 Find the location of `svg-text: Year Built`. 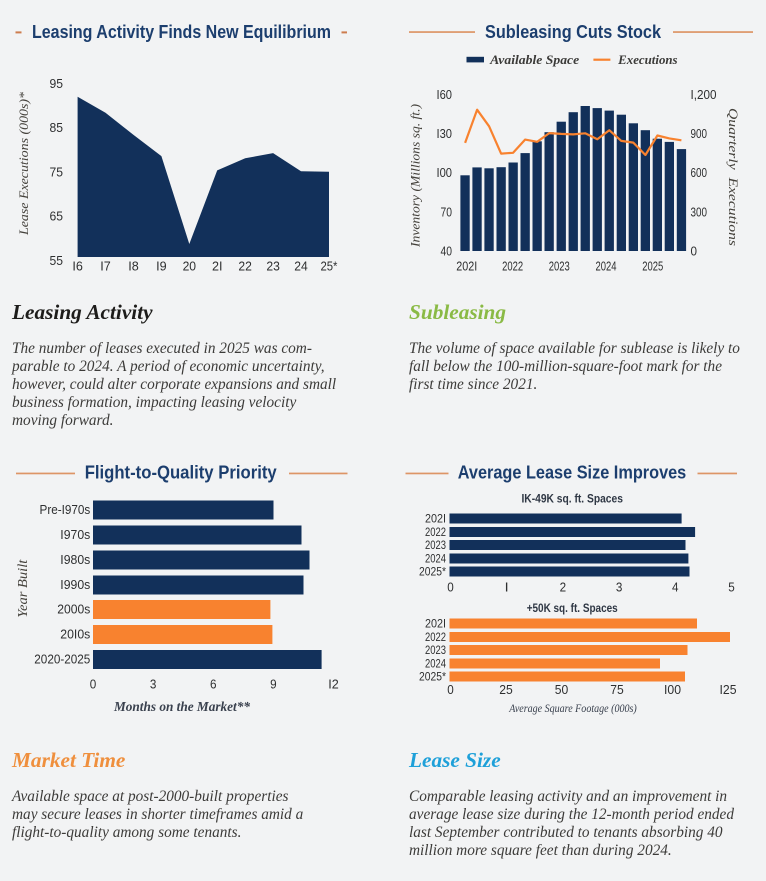

svg-text: Year Built is located at coordinates (22, 587).